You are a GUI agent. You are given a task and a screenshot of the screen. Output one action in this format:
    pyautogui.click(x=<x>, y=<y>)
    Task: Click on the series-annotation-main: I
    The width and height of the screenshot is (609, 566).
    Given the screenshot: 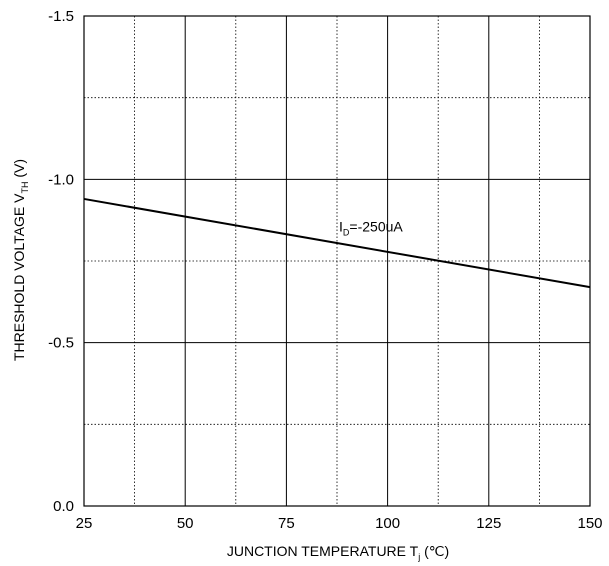 What is the action you would take?
    pyautogui.click(x=341, y=227)
    